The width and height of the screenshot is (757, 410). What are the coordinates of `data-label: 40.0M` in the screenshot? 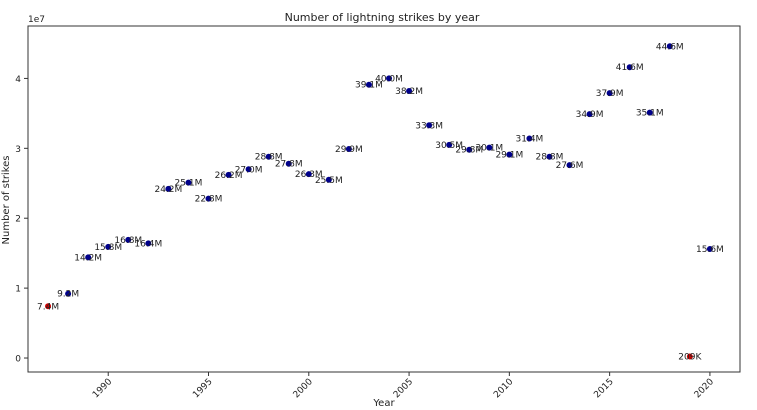 It's located at (389, 79).